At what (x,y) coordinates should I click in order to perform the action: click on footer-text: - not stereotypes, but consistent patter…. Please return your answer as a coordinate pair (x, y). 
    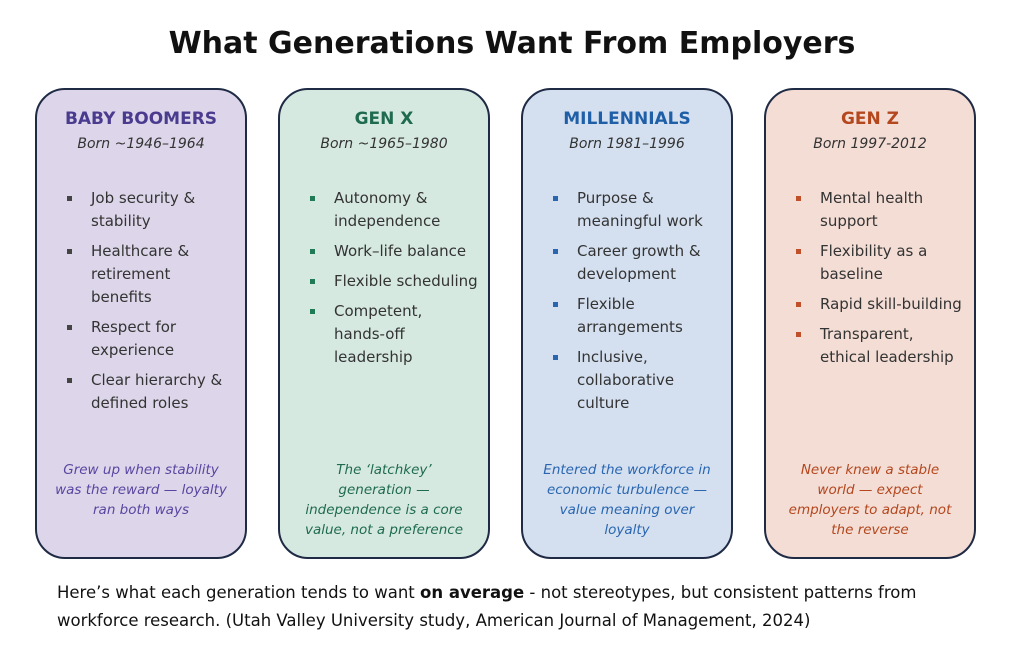
    Looking at the image, I should click on (487, 606).